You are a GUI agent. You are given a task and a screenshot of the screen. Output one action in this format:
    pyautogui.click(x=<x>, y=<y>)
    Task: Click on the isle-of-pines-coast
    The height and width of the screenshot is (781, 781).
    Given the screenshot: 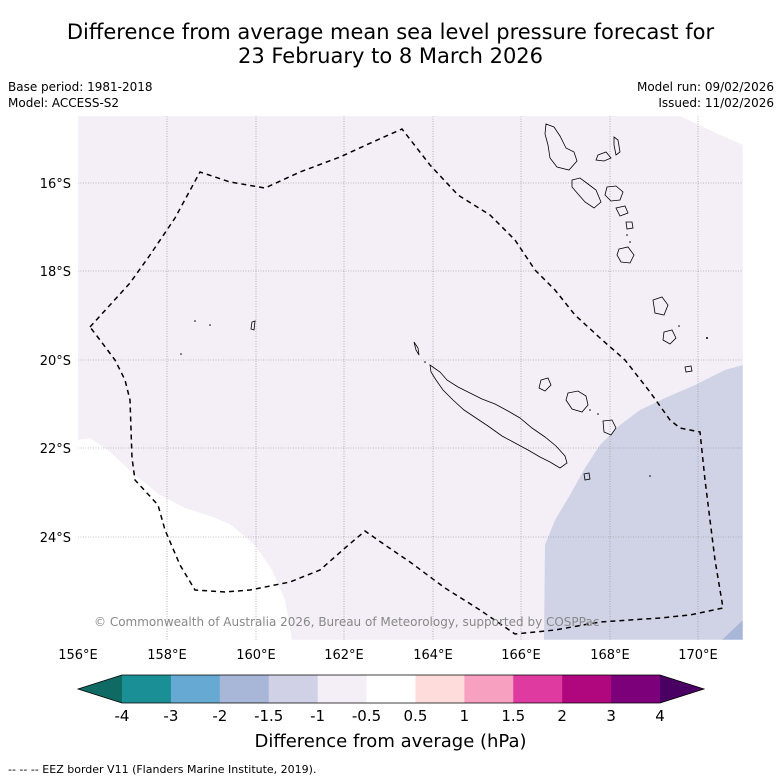 What is the action you would take?
    pyautogui.click(x=587, y=476)
    